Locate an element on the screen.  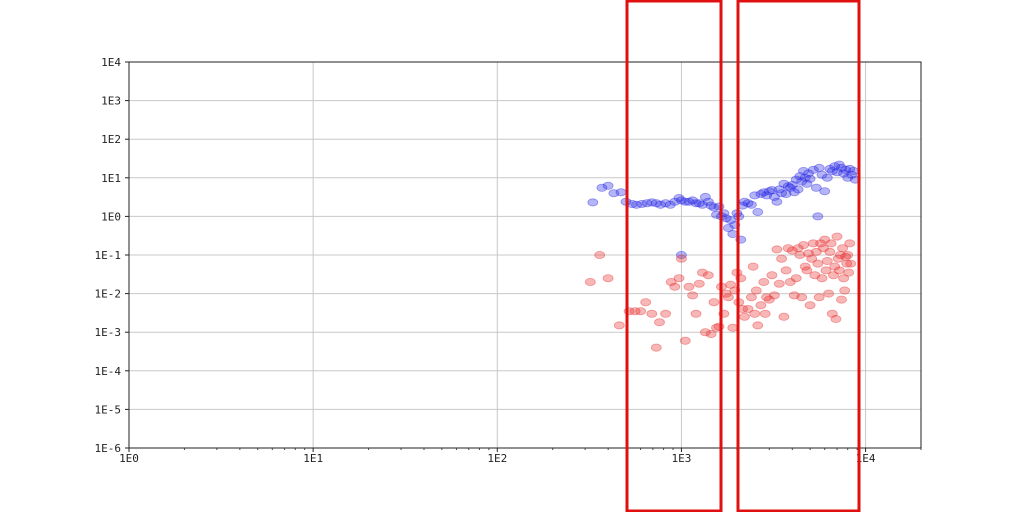
y-tick-label: 1E-5 is located at coordinates (108, 409).